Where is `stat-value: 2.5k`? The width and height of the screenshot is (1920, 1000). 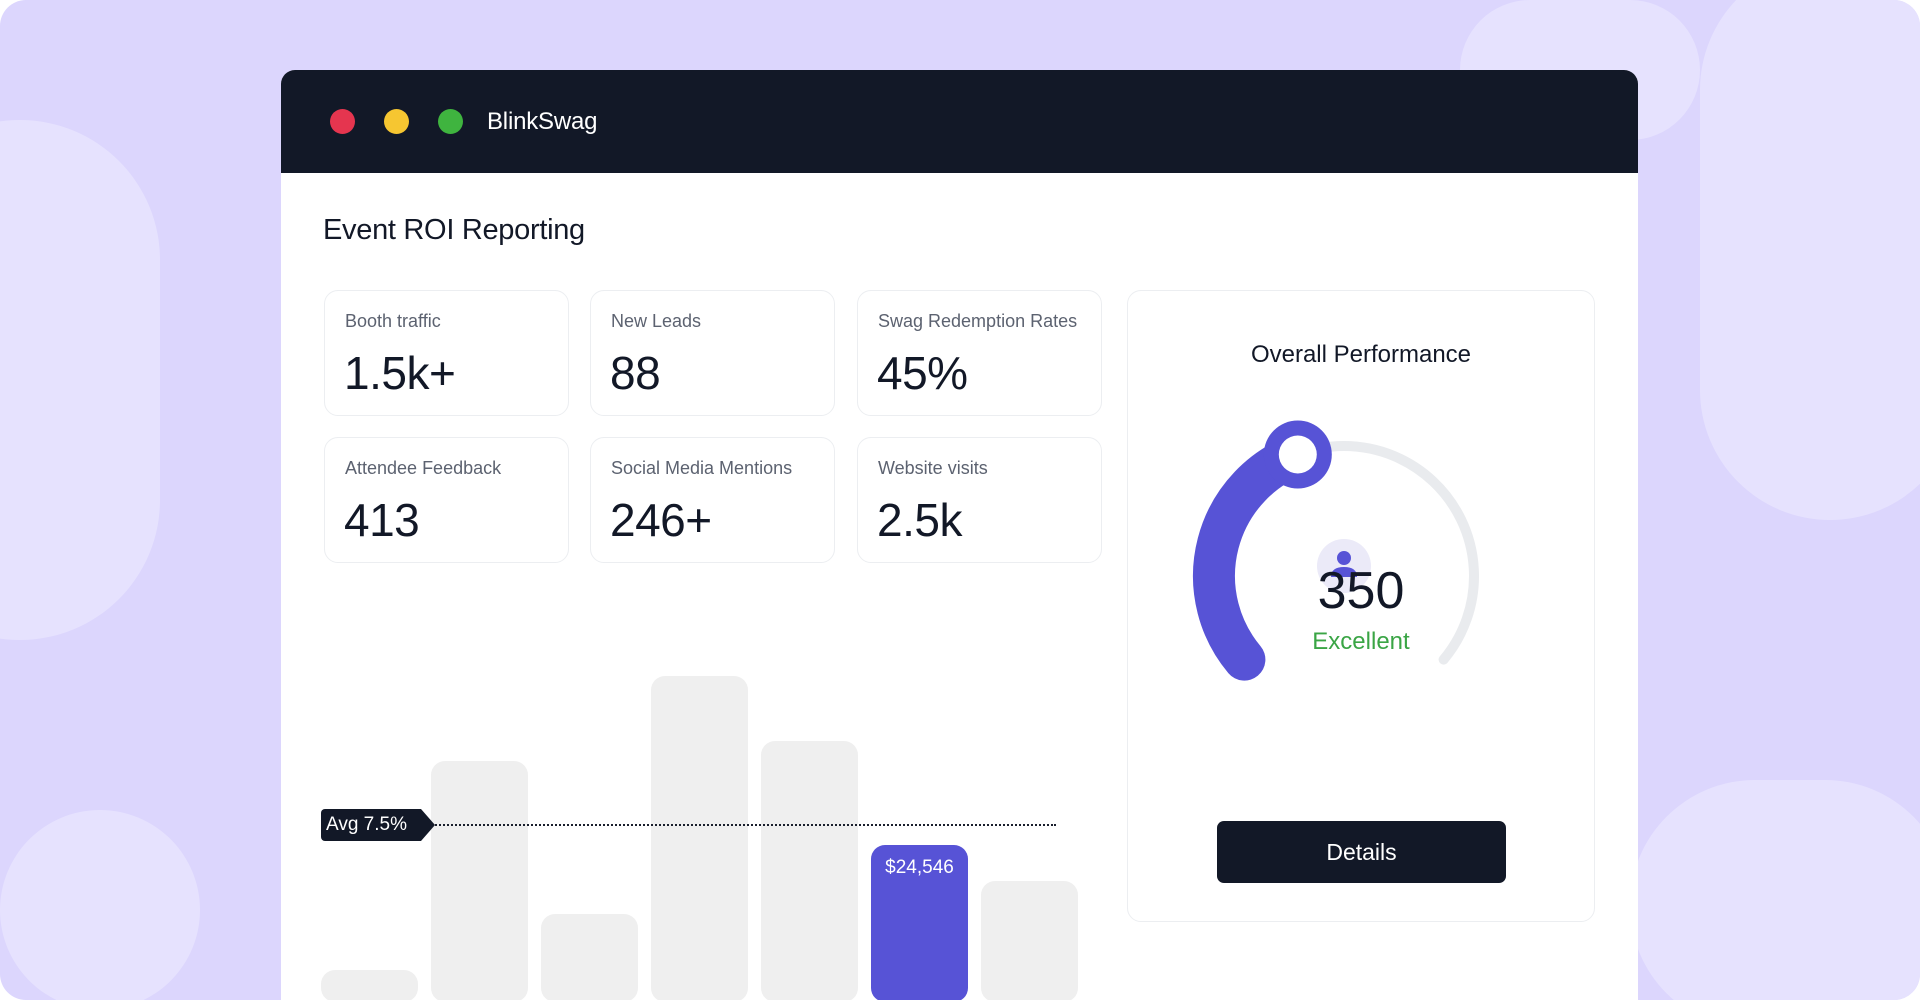 stat-value: 2.5k is located at coordinates (919, 520).